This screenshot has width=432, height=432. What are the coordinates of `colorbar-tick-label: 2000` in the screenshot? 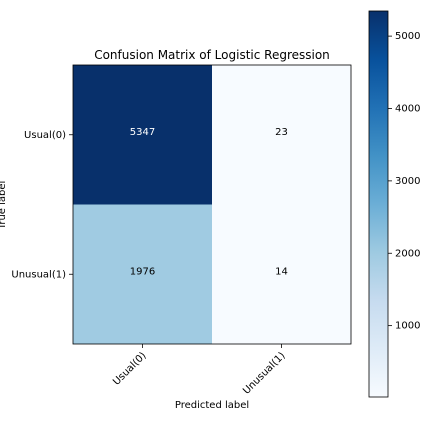 It's located at (407, 253).